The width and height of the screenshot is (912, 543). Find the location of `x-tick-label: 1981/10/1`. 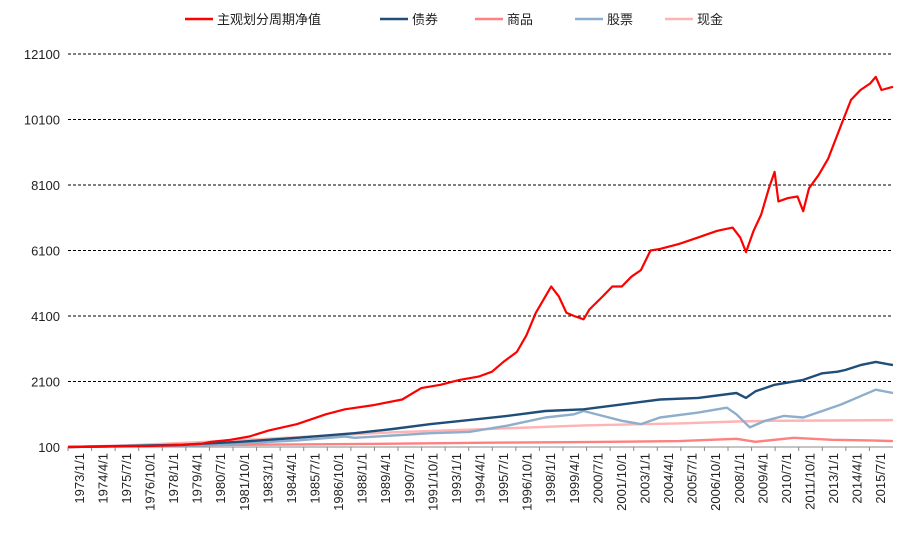

x-tick-label: 1981/10/1 is located at coordinates (244, 482).